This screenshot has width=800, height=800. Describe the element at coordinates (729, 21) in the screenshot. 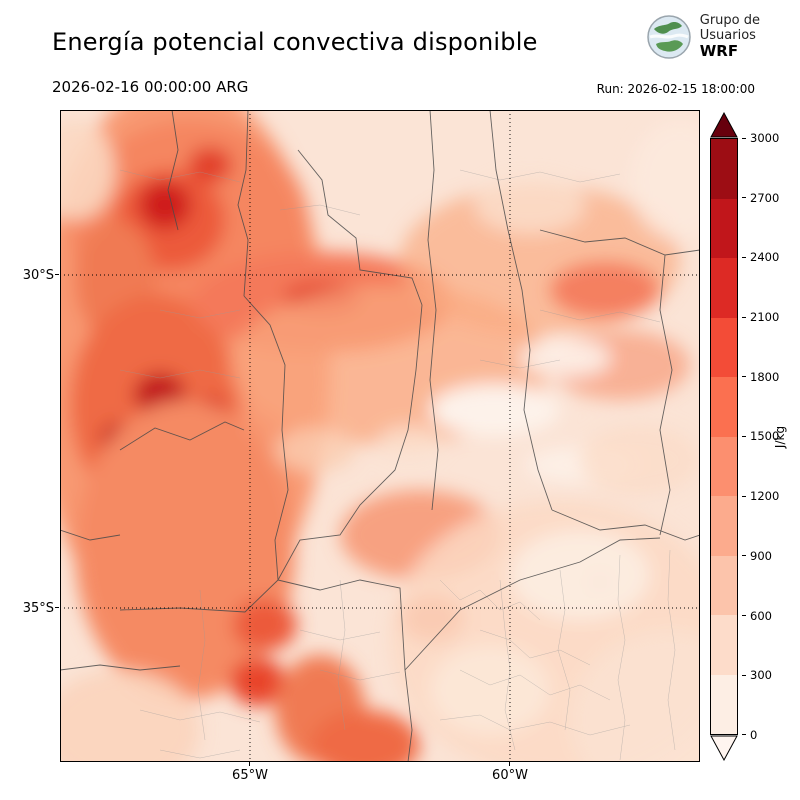

I see `logo-line1: Grupo de` at that location.